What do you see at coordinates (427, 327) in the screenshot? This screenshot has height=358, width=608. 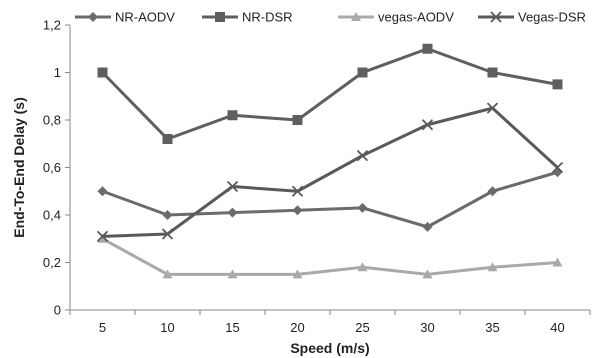 I see `x-tick-label: 30` at bounding box center [427, 327].